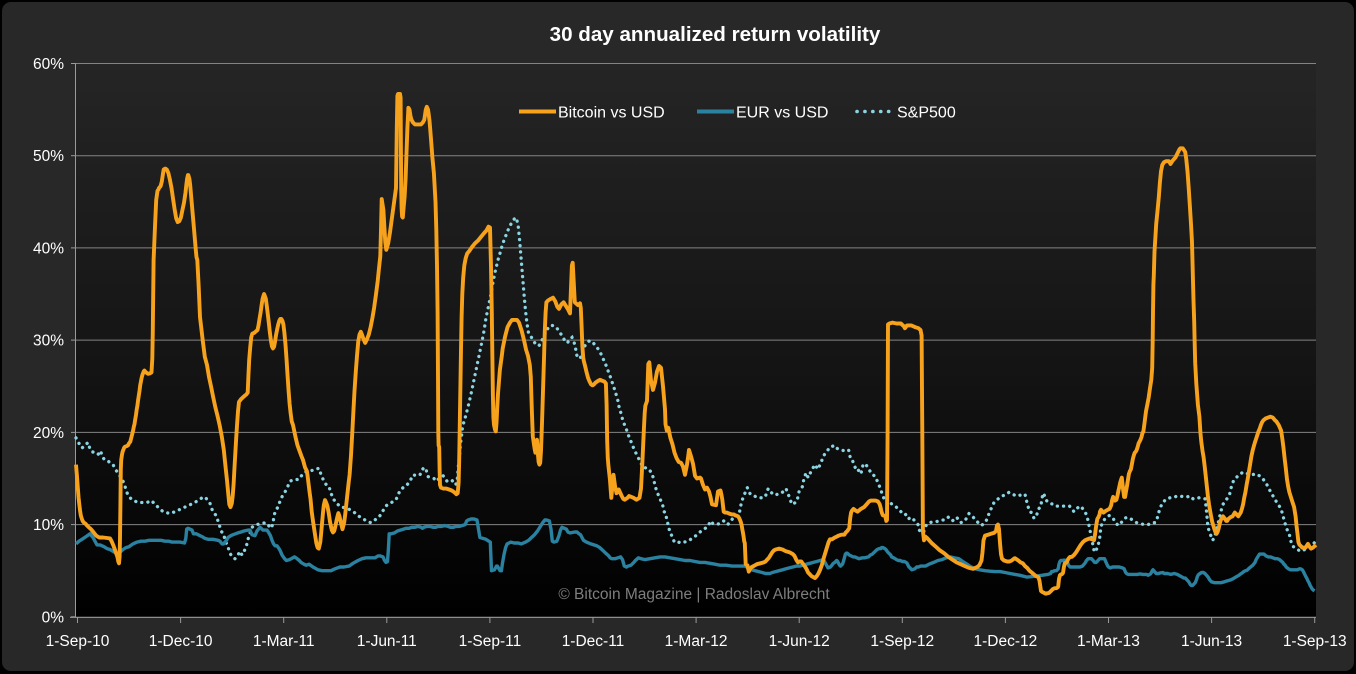 This screenshot has height=674, width=1356. What do you see at coordinates (48, 525) in the screenshot?
I see `svg-text: 10%` at bounding box center [48, 525].